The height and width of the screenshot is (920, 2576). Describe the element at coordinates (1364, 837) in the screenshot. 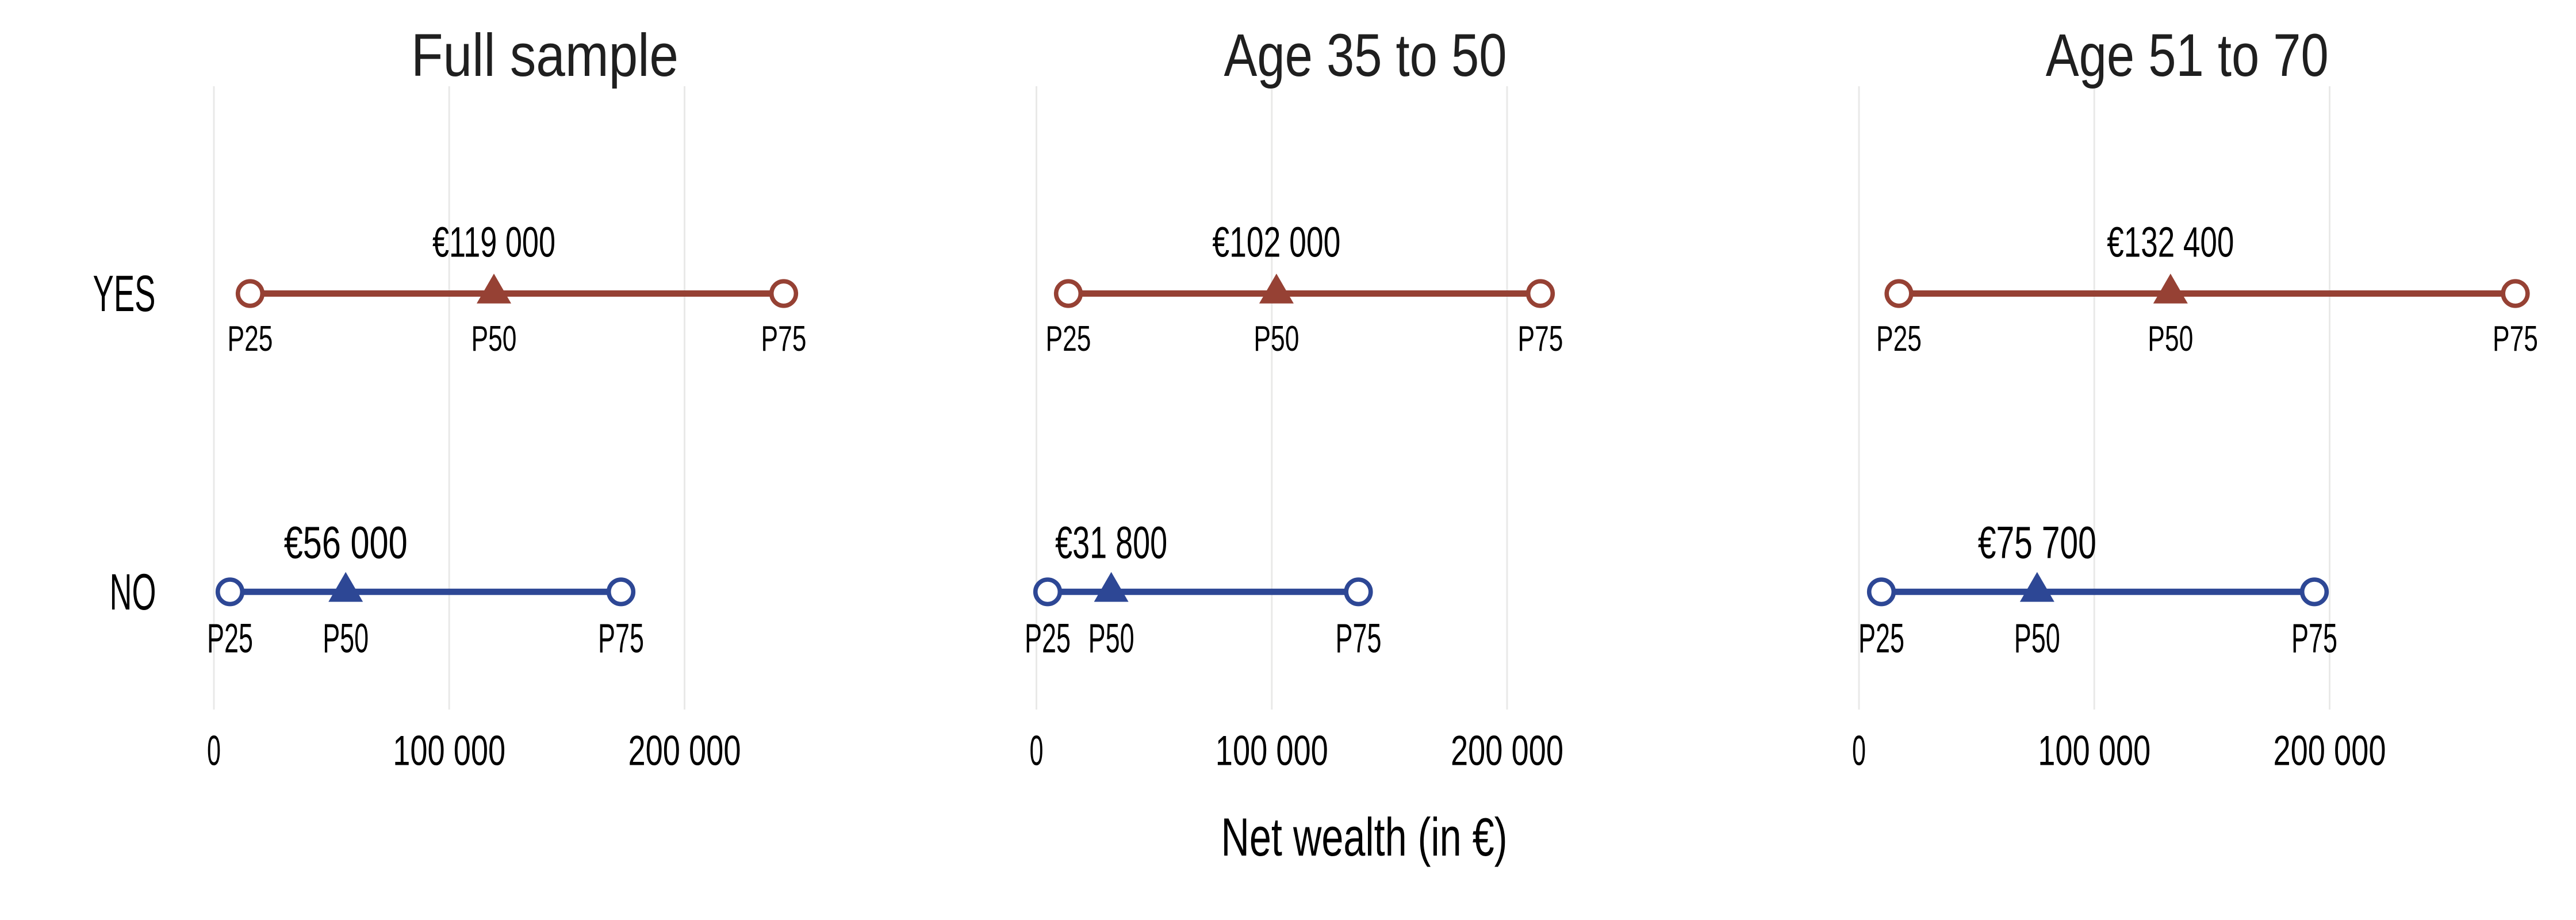

I see `svg-text: Net wealth (in €)` at that location.